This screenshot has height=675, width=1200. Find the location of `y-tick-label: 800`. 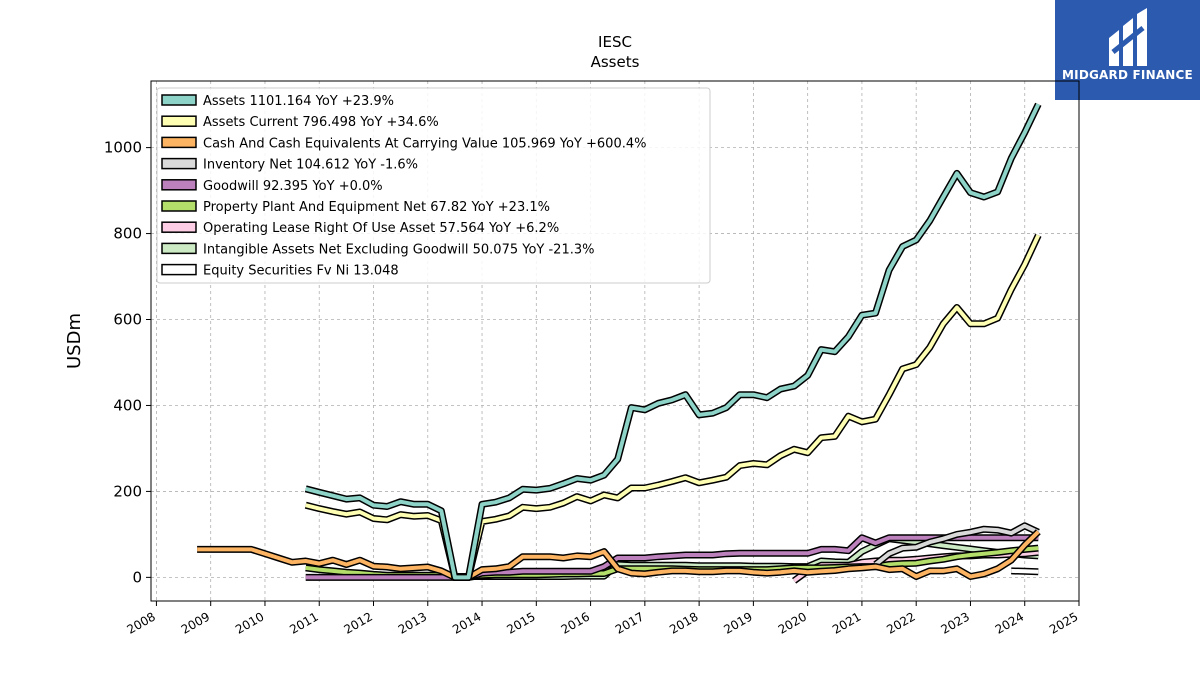

y-tick-label: 800 is located at coordinates (127, 234).